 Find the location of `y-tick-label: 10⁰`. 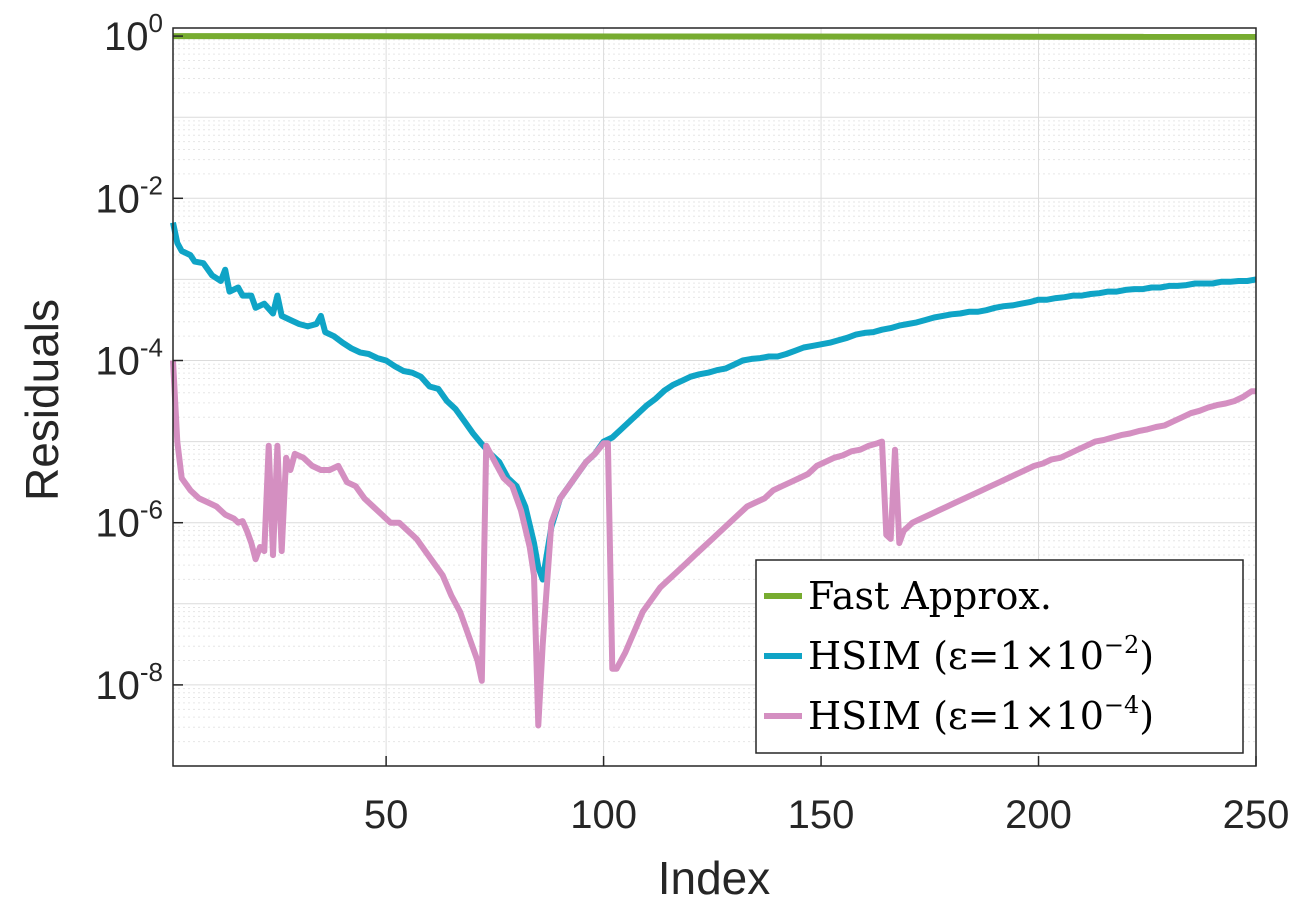

y-tick-label: 10⁰ is located at coordinates (133, 33).